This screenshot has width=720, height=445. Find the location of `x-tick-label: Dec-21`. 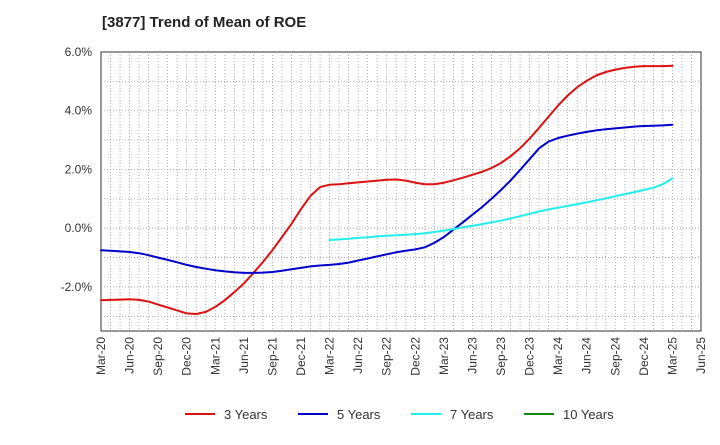

x-tick-label: Dec-21 is located at coordinates (301, 356).